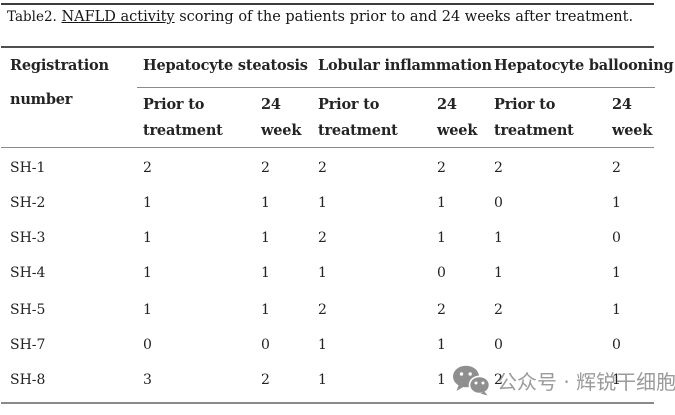  Describe the element at coordinates (271, 104) in the screenshot. I see `subheader-steatosis-week-line1: 24` at that location.